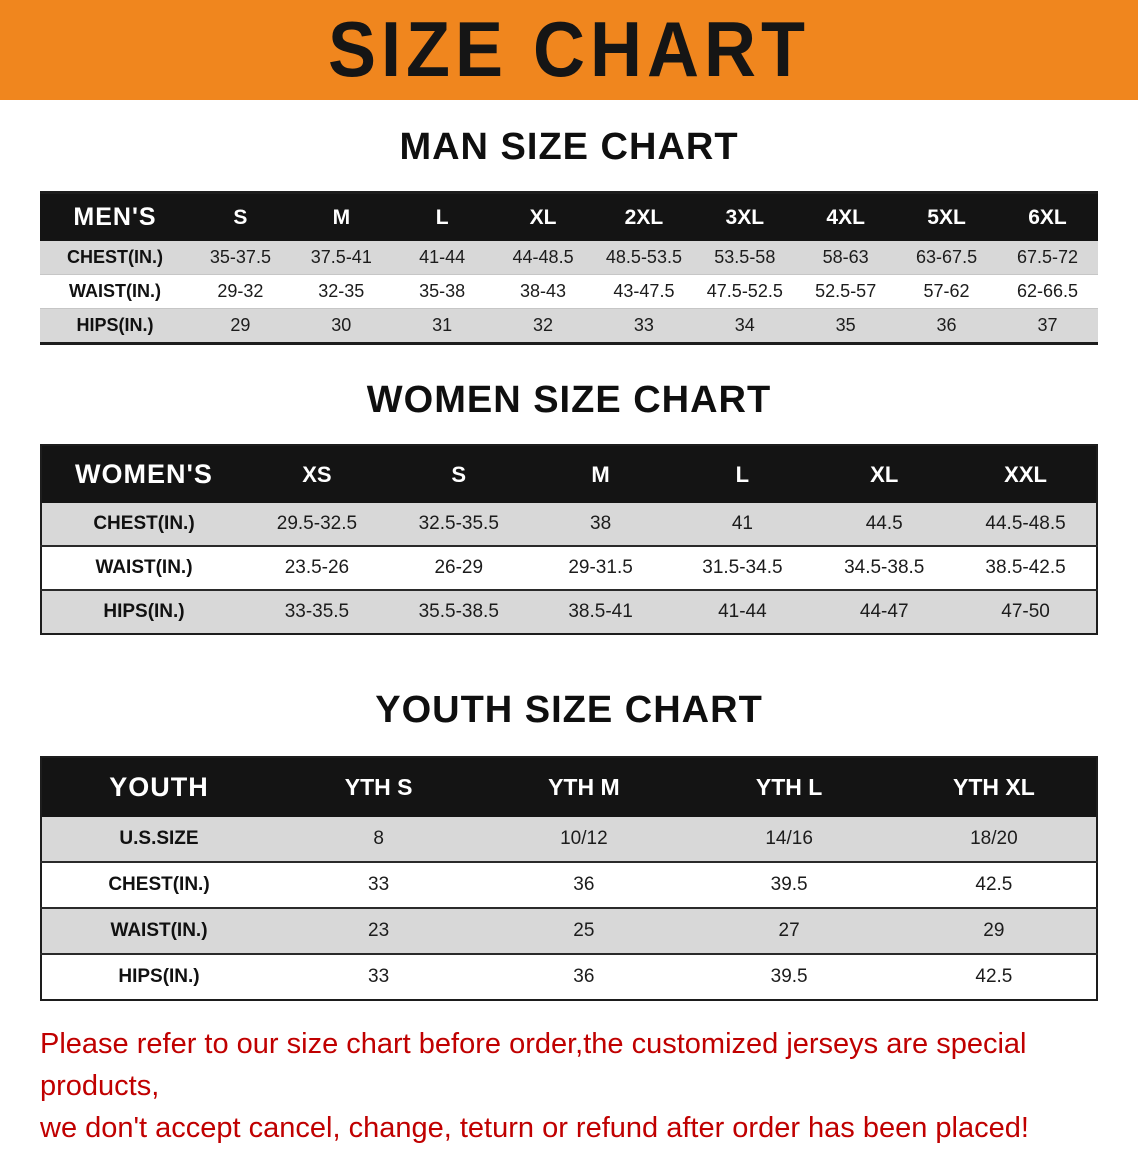 This screenshot has height=1149, width=1138. I want to click on youth-section-heading: YOUTH SIZE CHART, so click(569, 710).